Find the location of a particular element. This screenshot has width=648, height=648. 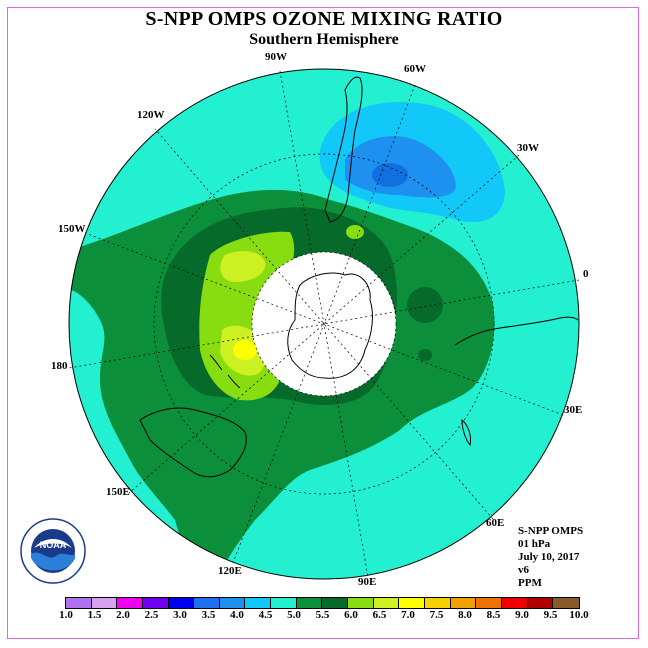

lon-label-30w: 30W is located at coordinates (528, 148).